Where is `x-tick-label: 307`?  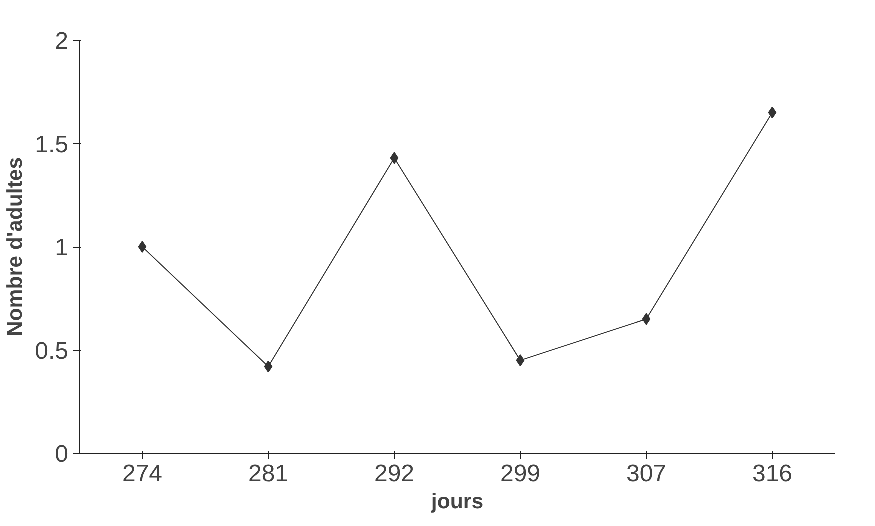 x-tick-label: 307 is located at coordinates (646, 474).